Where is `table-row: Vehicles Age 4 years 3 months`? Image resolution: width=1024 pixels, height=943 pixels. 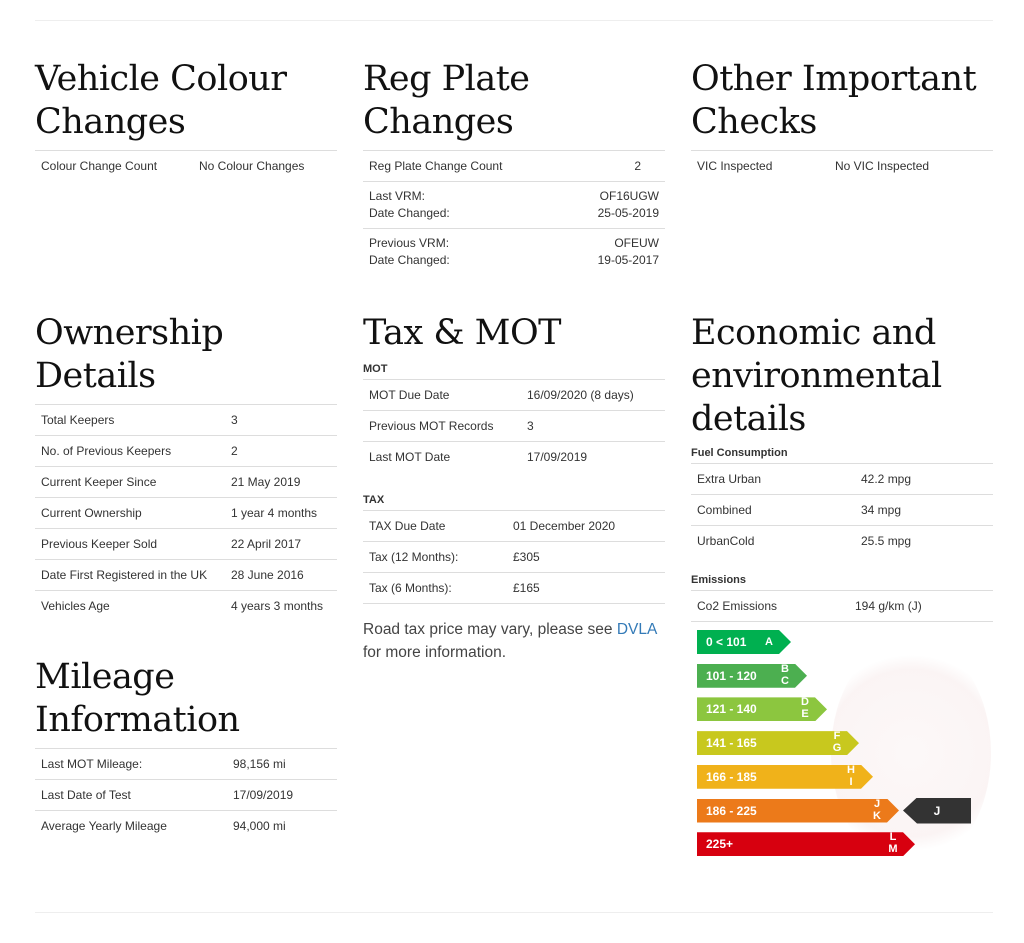
table-row: Vehicles Age 4 years 3 months is located at coordinates (186, 606).